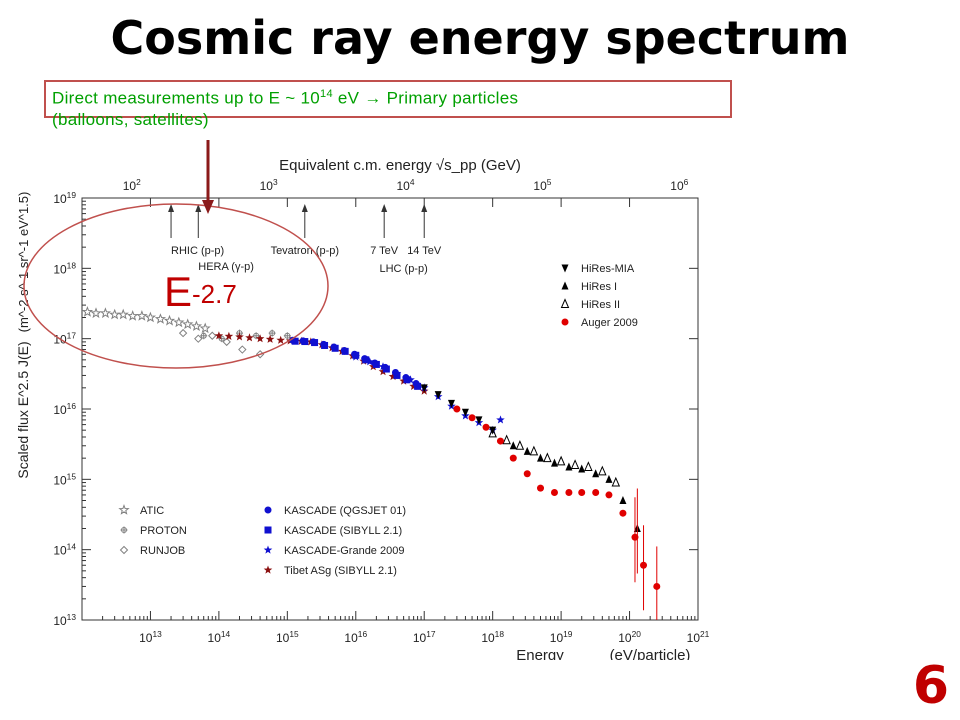 The image size is (960, 720). What do you see at coordinates (226, 267) in the screenshot?
I see `accelerator-label: HERA (γ-p)` at bounding box center [226, 267].